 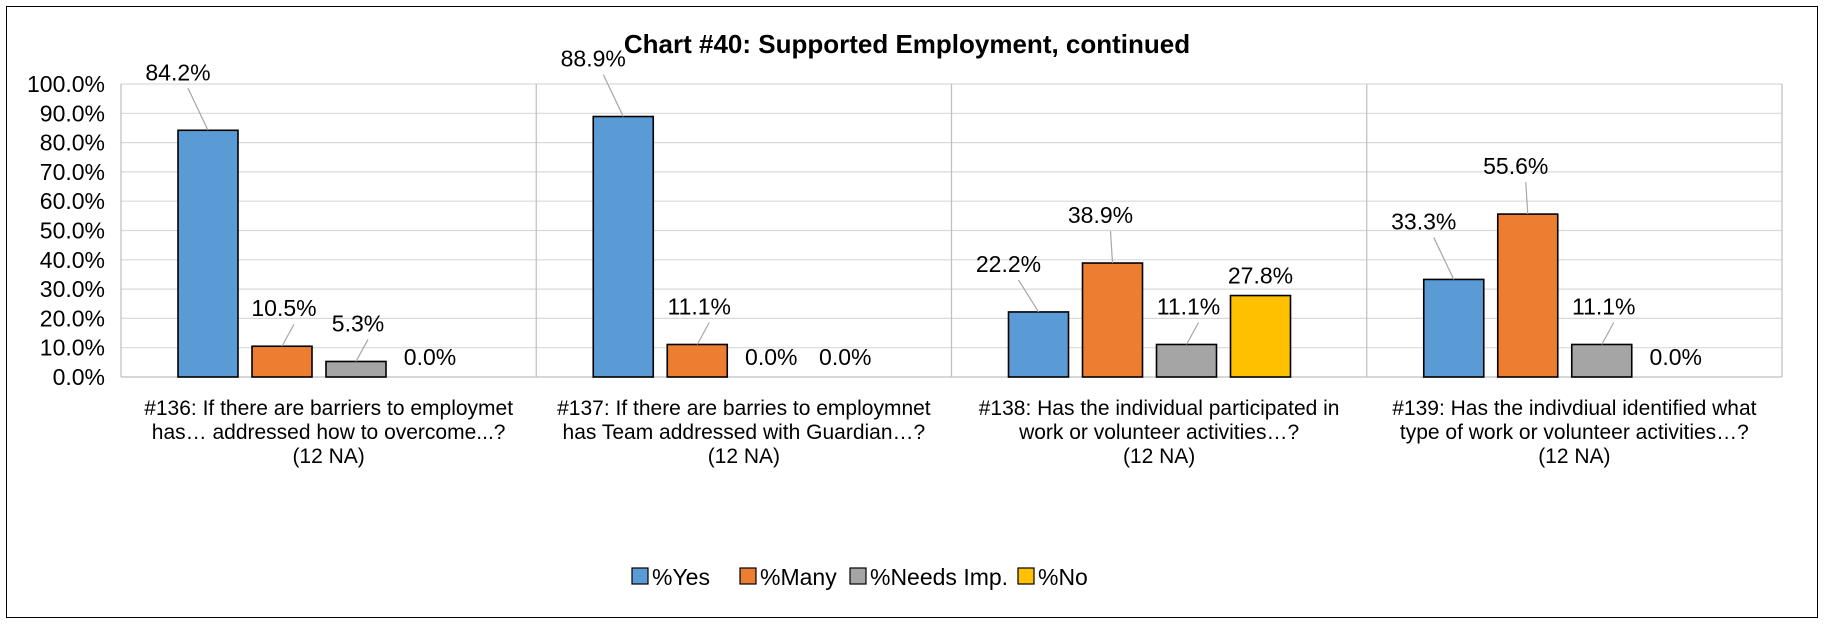 I want to click on y-tick-label: 30.0%, so click(x=72, y=289).